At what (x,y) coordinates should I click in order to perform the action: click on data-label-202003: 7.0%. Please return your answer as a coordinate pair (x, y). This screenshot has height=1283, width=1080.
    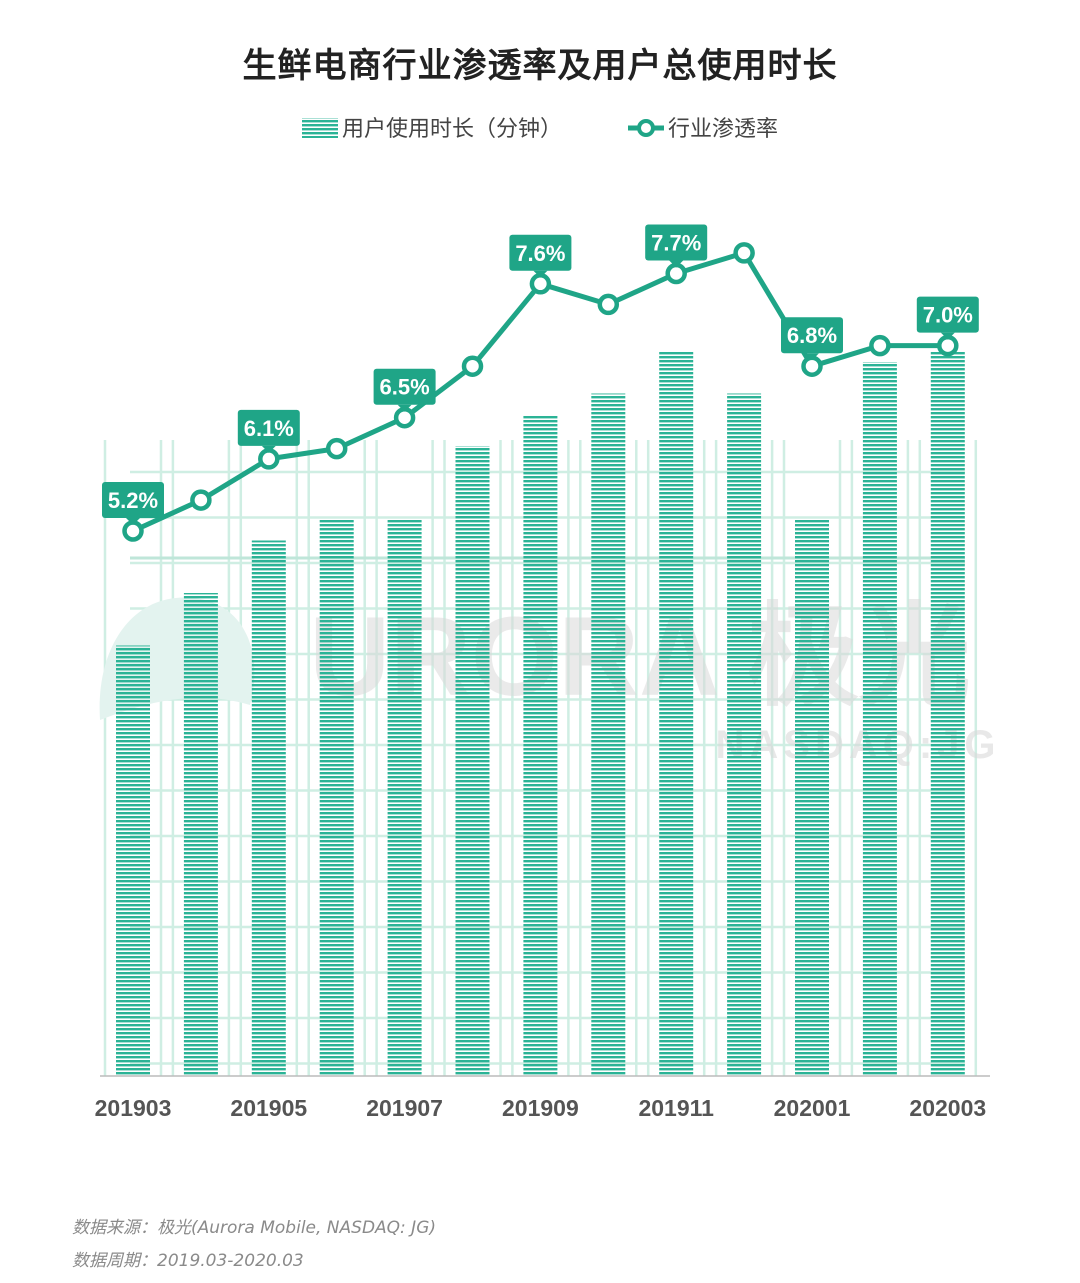
    Looking at the image, I should click on (948, 315).